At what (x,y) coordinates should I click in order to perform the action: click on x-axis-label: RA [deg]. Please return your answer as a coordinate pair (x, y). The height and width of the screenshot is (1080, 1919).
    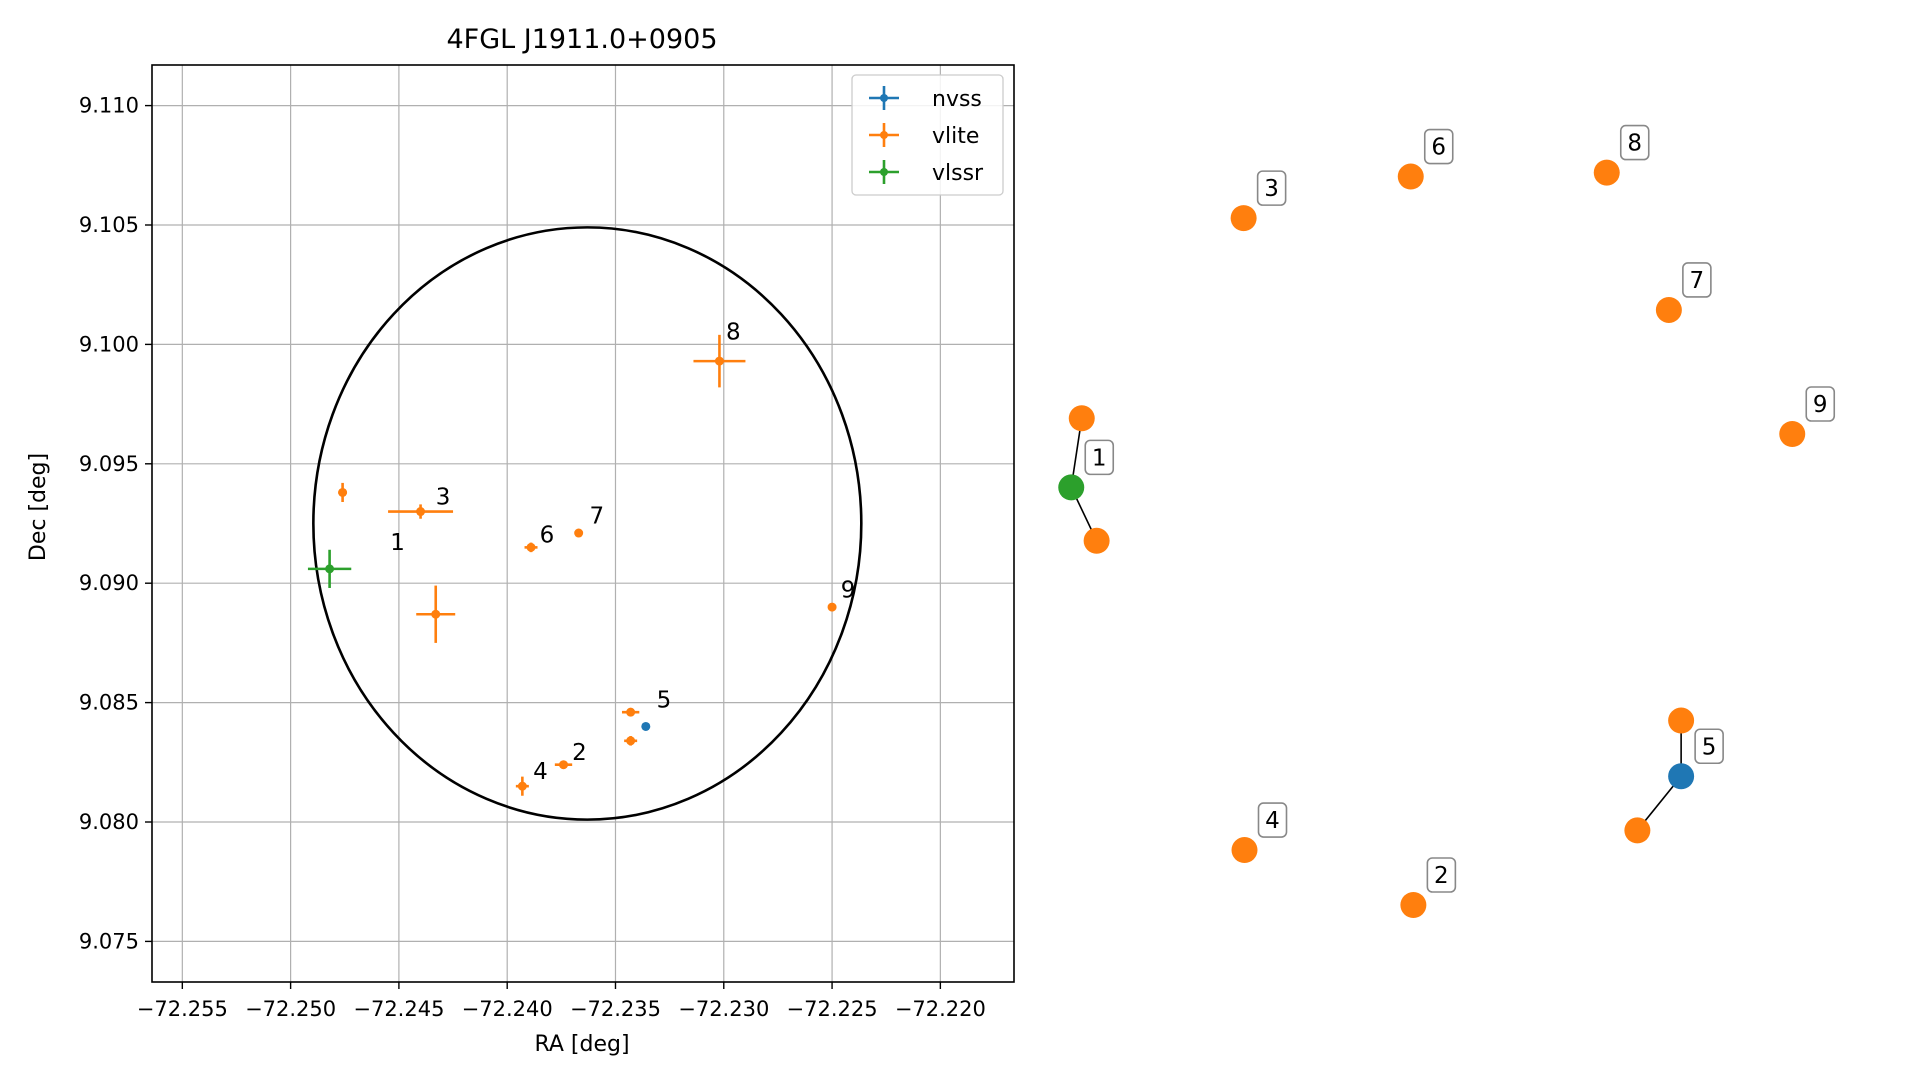
    Looking at the image, I should click on (581, 1044).